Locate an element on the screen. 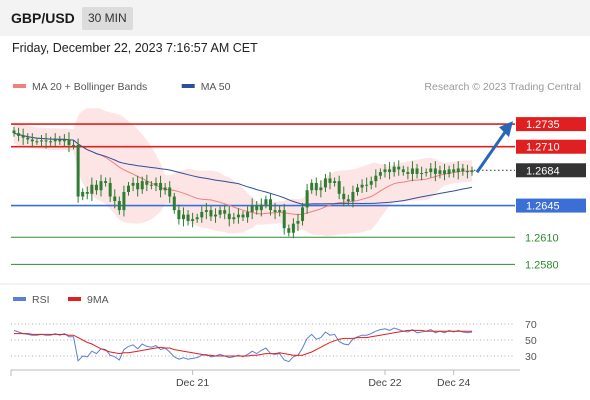  legend-label-1: MA 50 is located at coordinates (216, 87).